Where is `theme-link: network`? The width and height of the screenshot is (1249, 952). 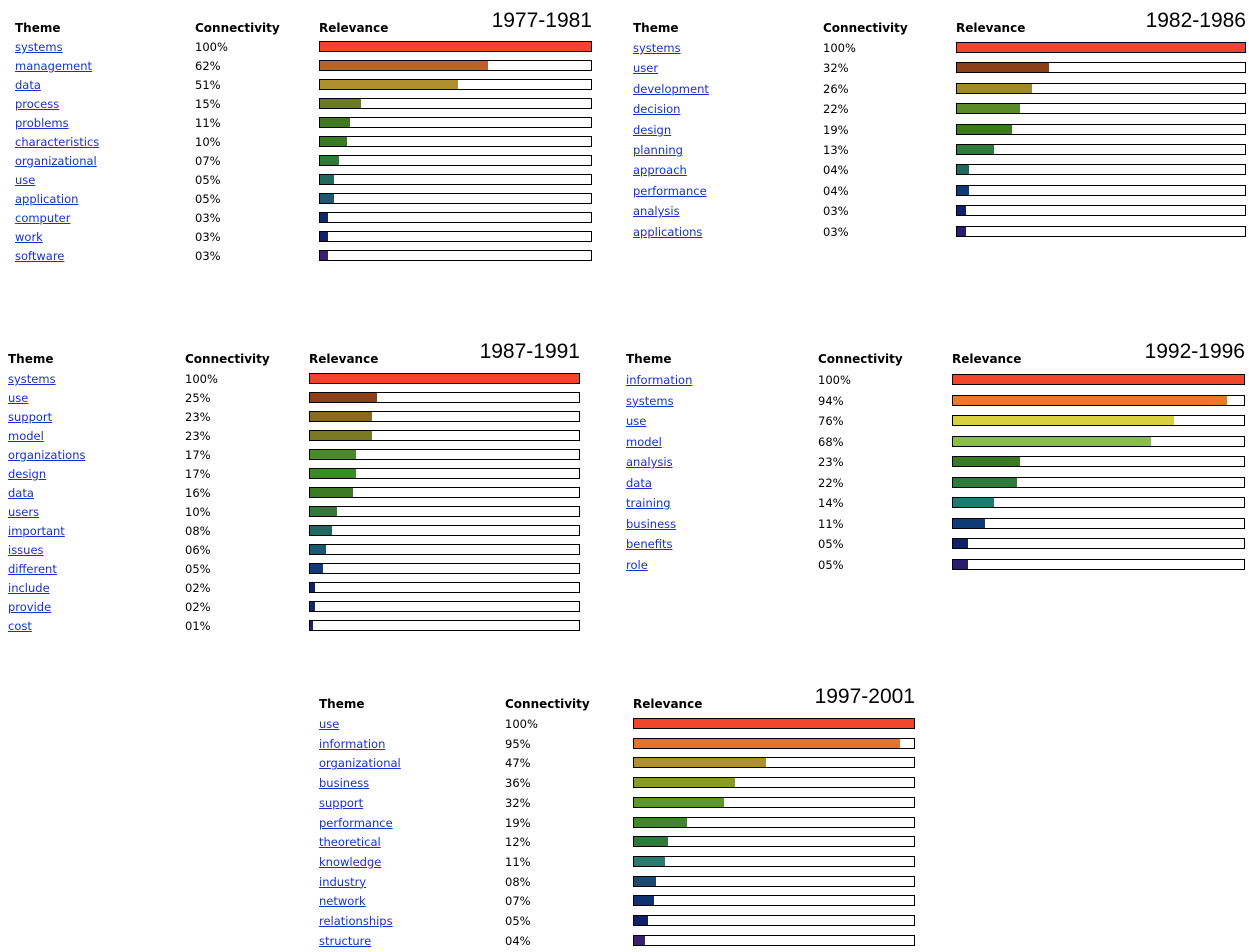
theme-link: network is located at coordinates (342, 901).